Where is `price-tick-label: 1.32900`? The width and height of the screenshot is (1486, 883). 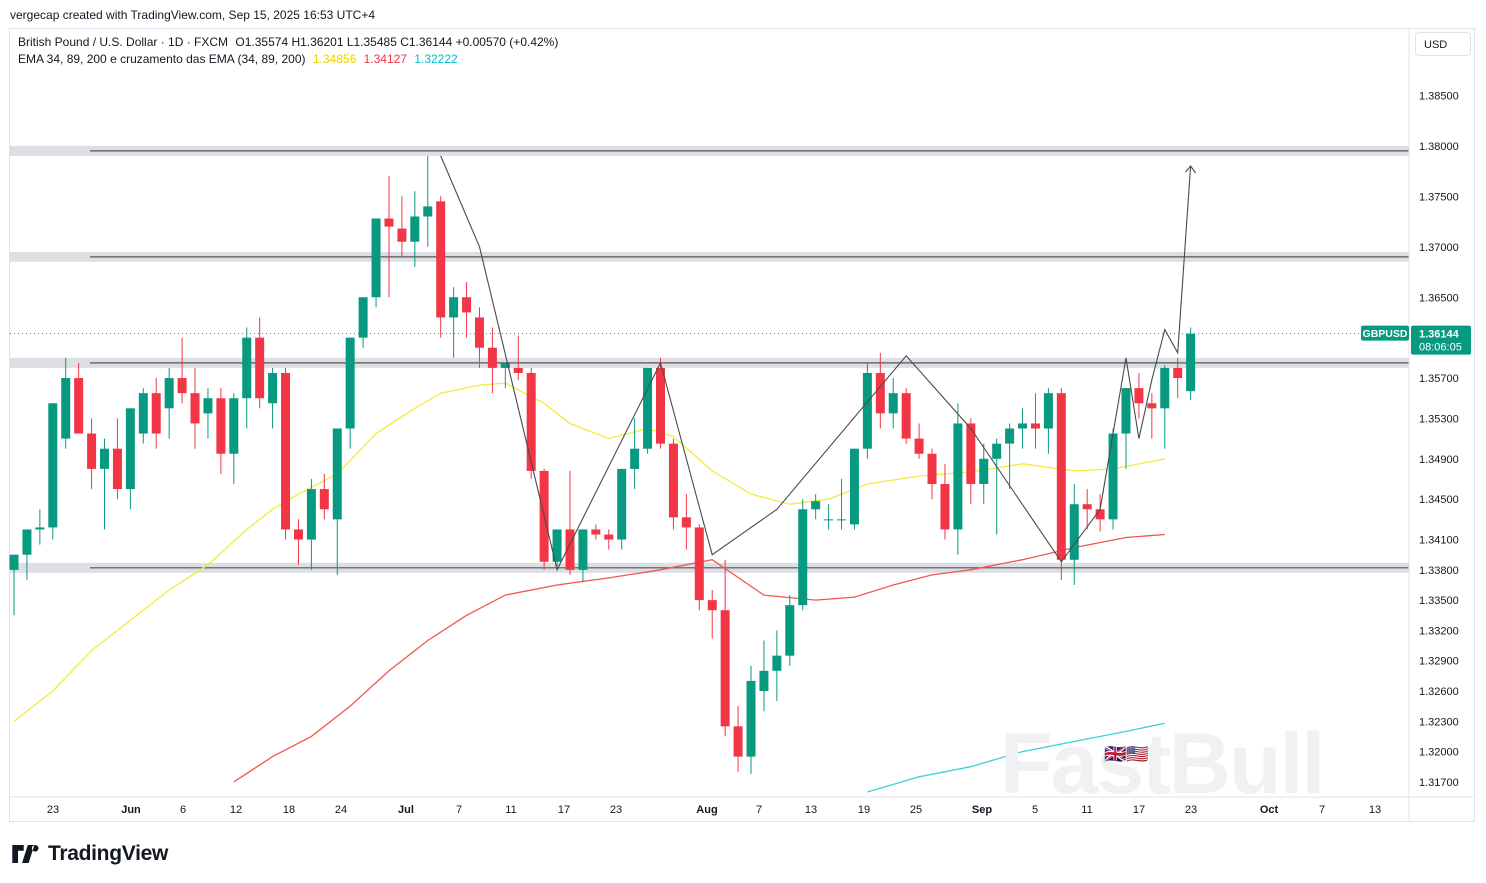 price-tick-label: 1.32900 is located at coordinates (1439, 662).